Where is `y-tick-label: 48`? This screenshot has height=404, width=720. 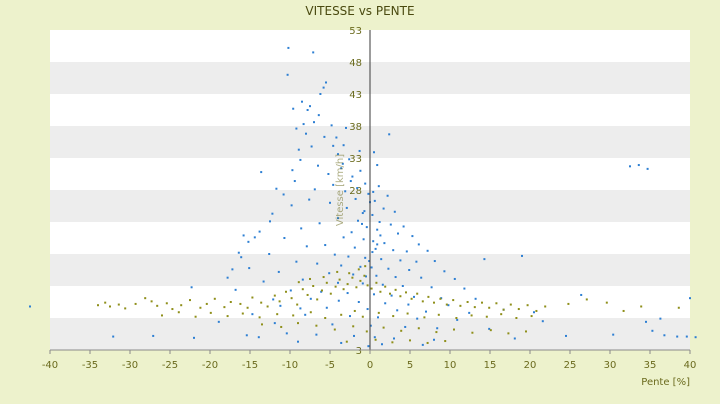
y-tick-label: 48 is located at coordinates (355, 63).